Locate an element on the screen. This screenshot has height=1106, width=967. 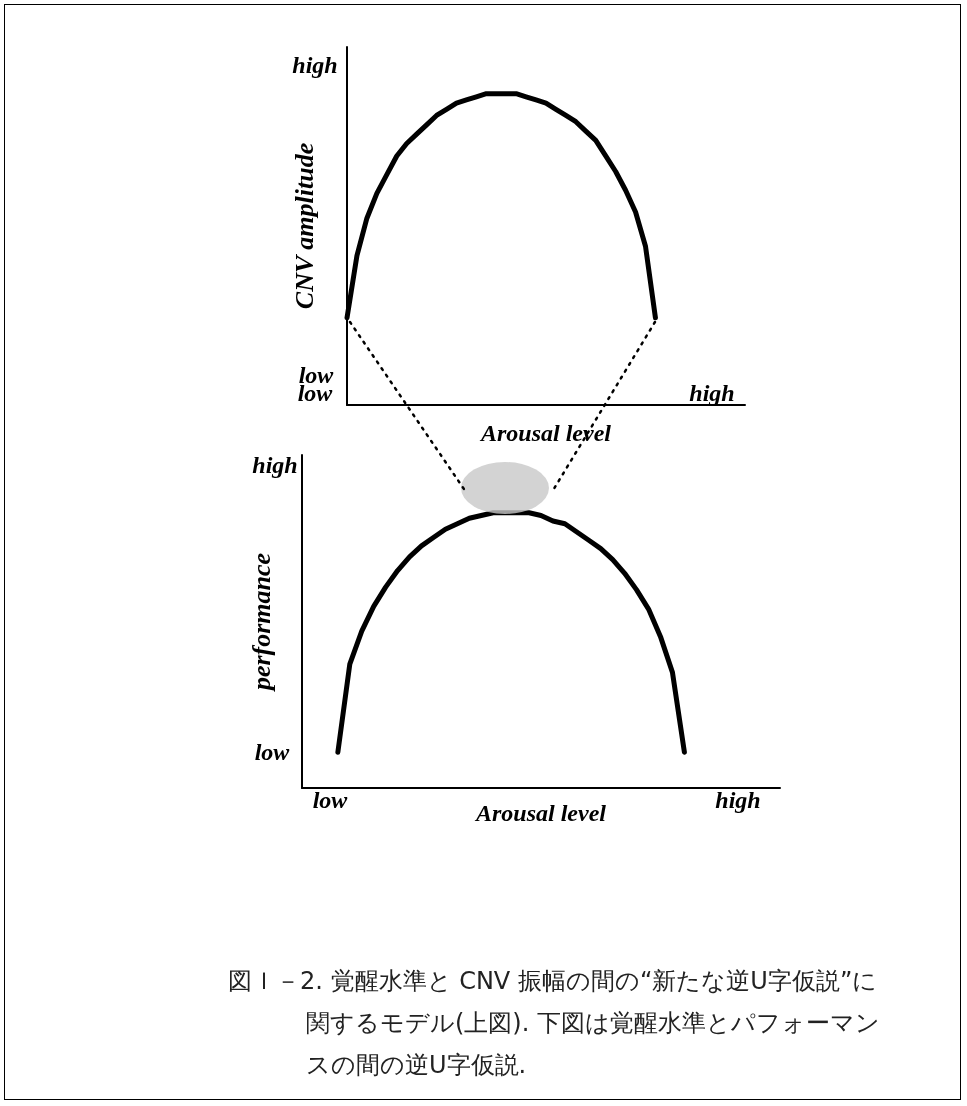
annotation: low is located at coordinates (330, 800).